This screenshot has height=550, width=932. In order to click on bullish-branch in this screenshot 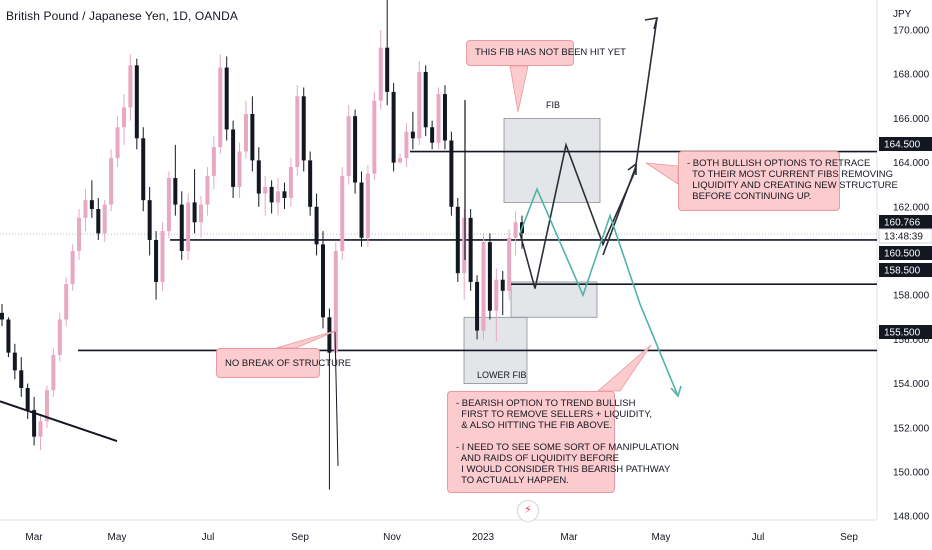, I will do `click(619, 210)`.